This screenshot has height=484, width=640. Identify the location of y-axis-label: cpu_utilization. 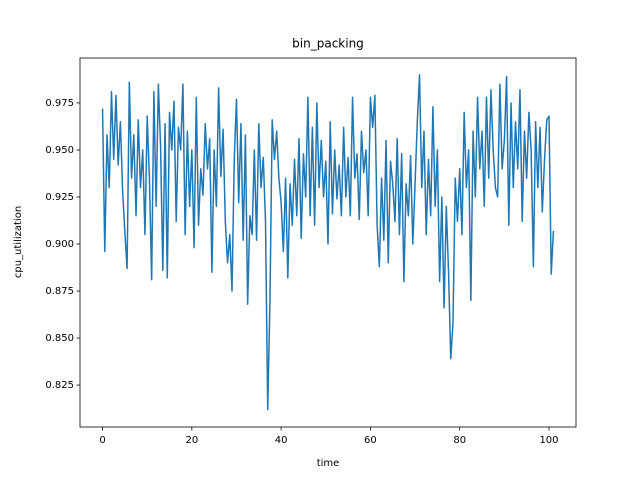
(18, 242).